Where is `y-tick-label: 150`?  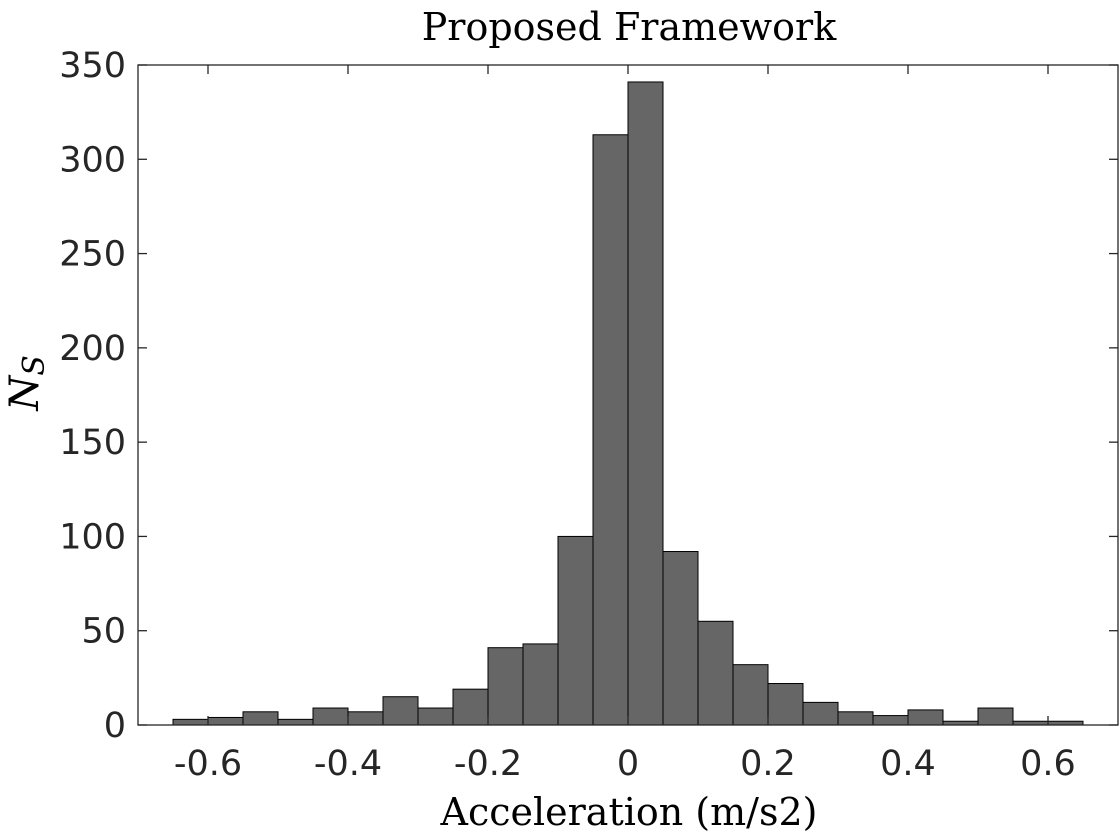 y-tick-label: 150 is located at coordinates (92, 443).